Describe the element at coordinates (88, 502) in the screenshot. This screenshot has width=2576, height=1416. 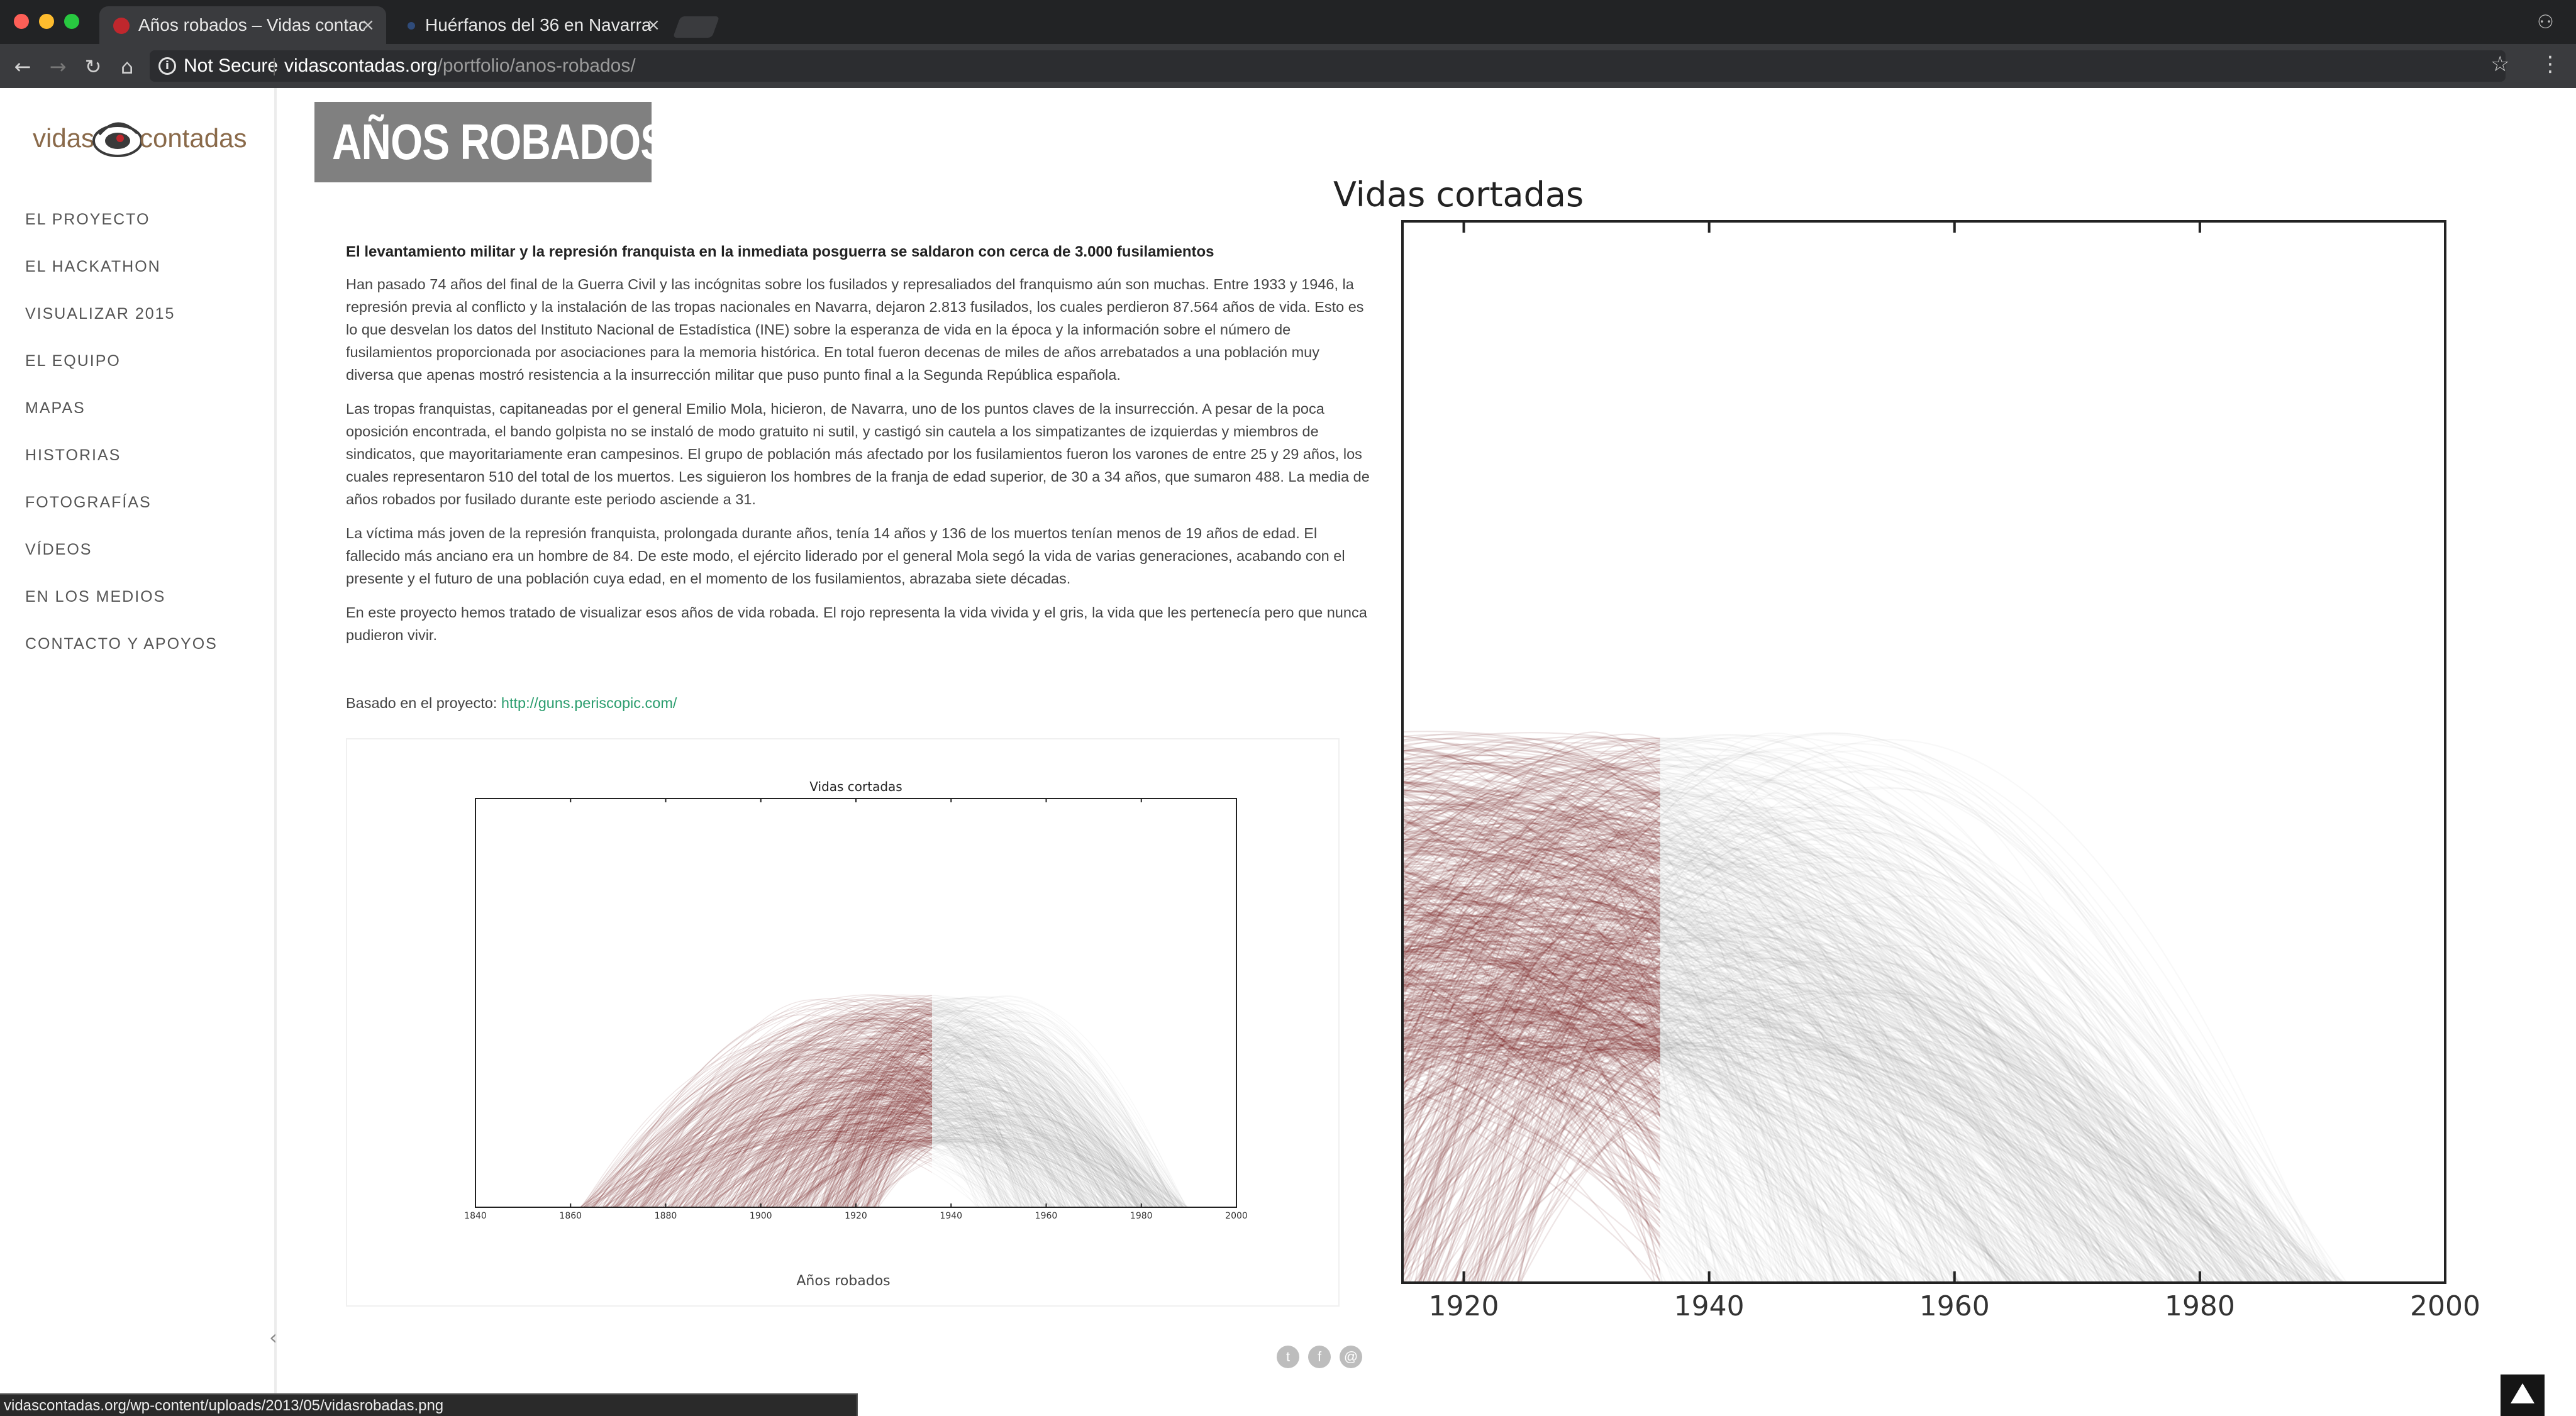
I see `nav-item-fotografias: FOTOGRAFÍAS` at that location.